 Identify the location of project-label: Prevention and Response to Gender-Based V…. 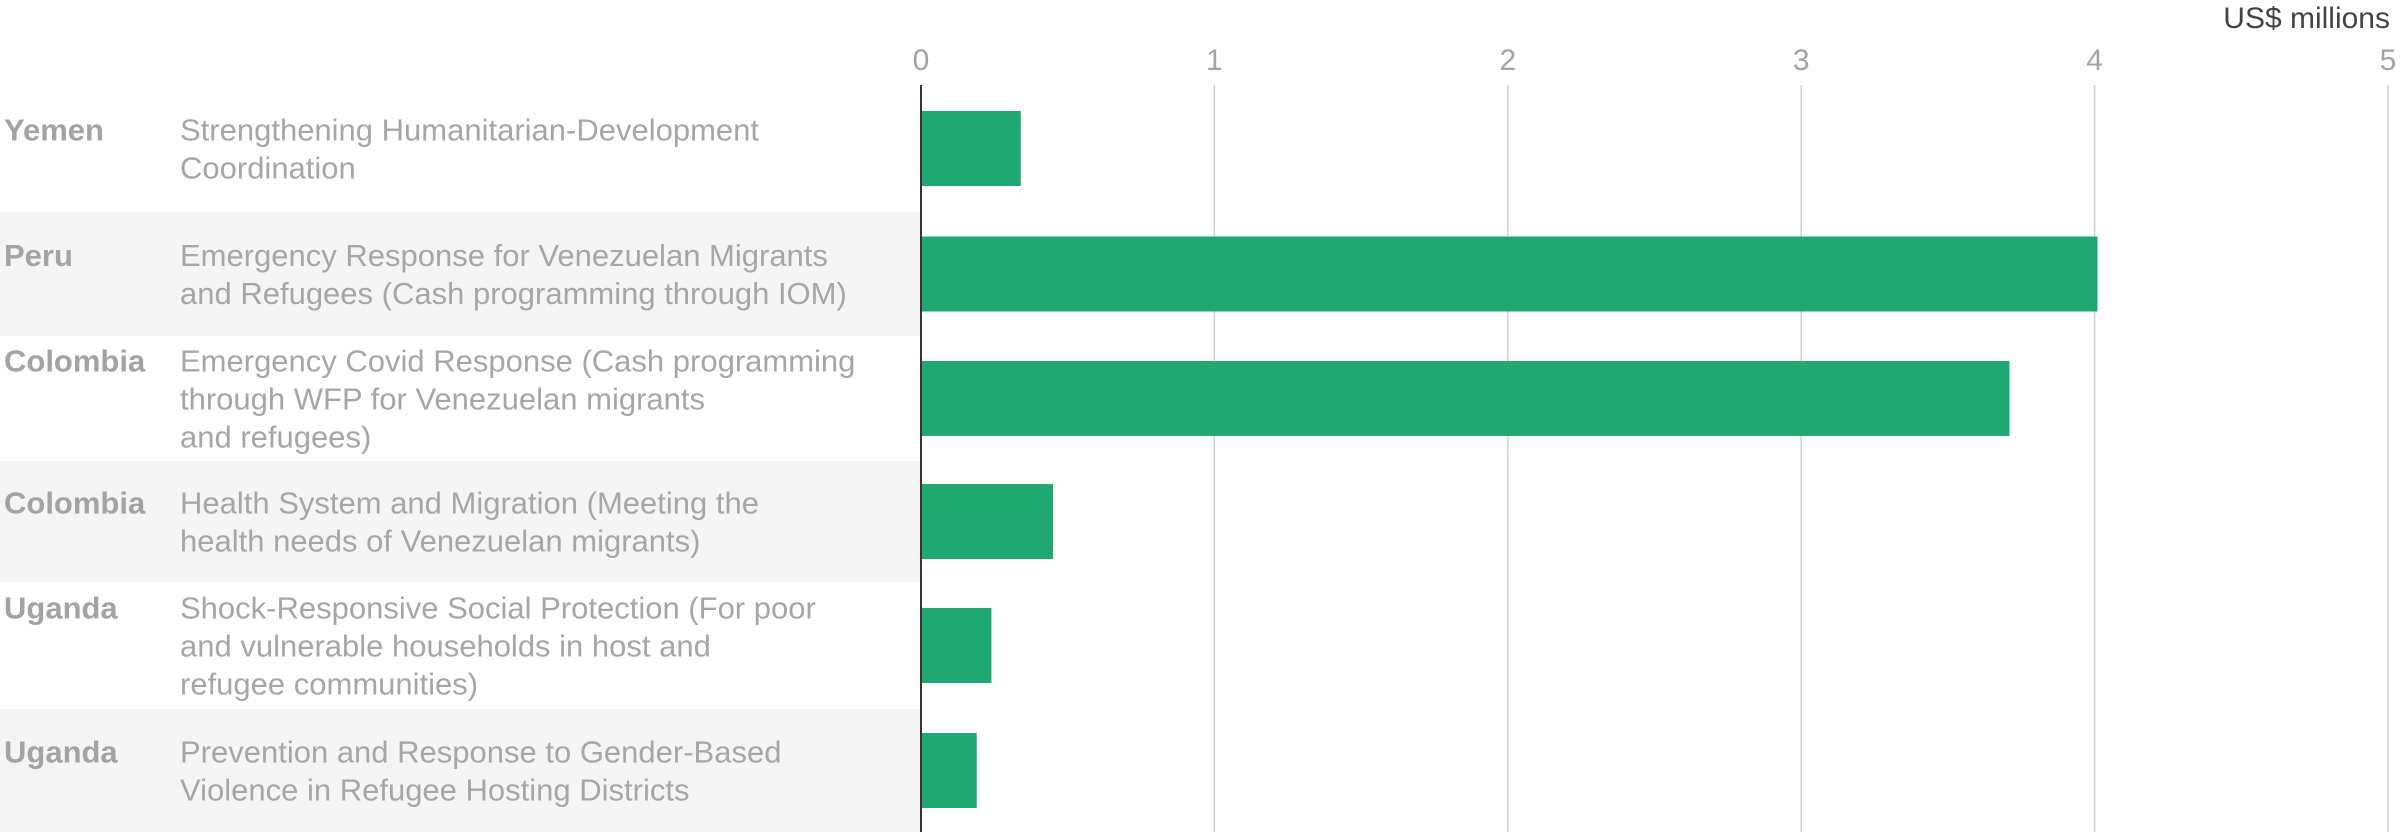
(480, 771).